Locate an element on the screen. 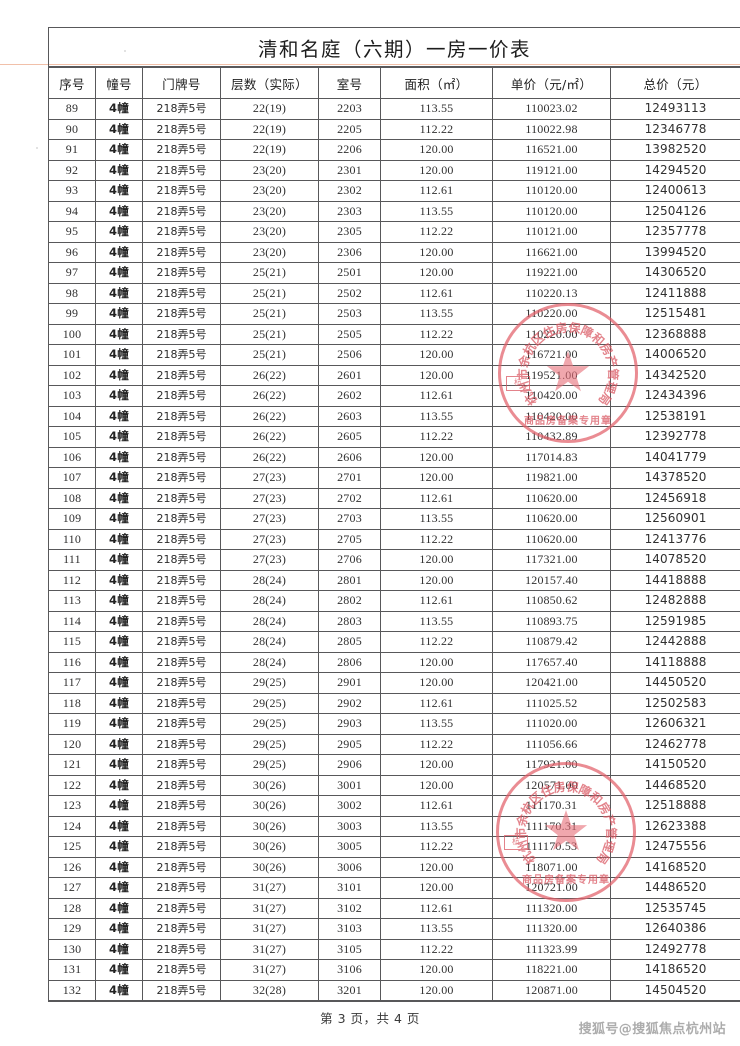  cell-index: 117 is located at coordinates (72, 683).